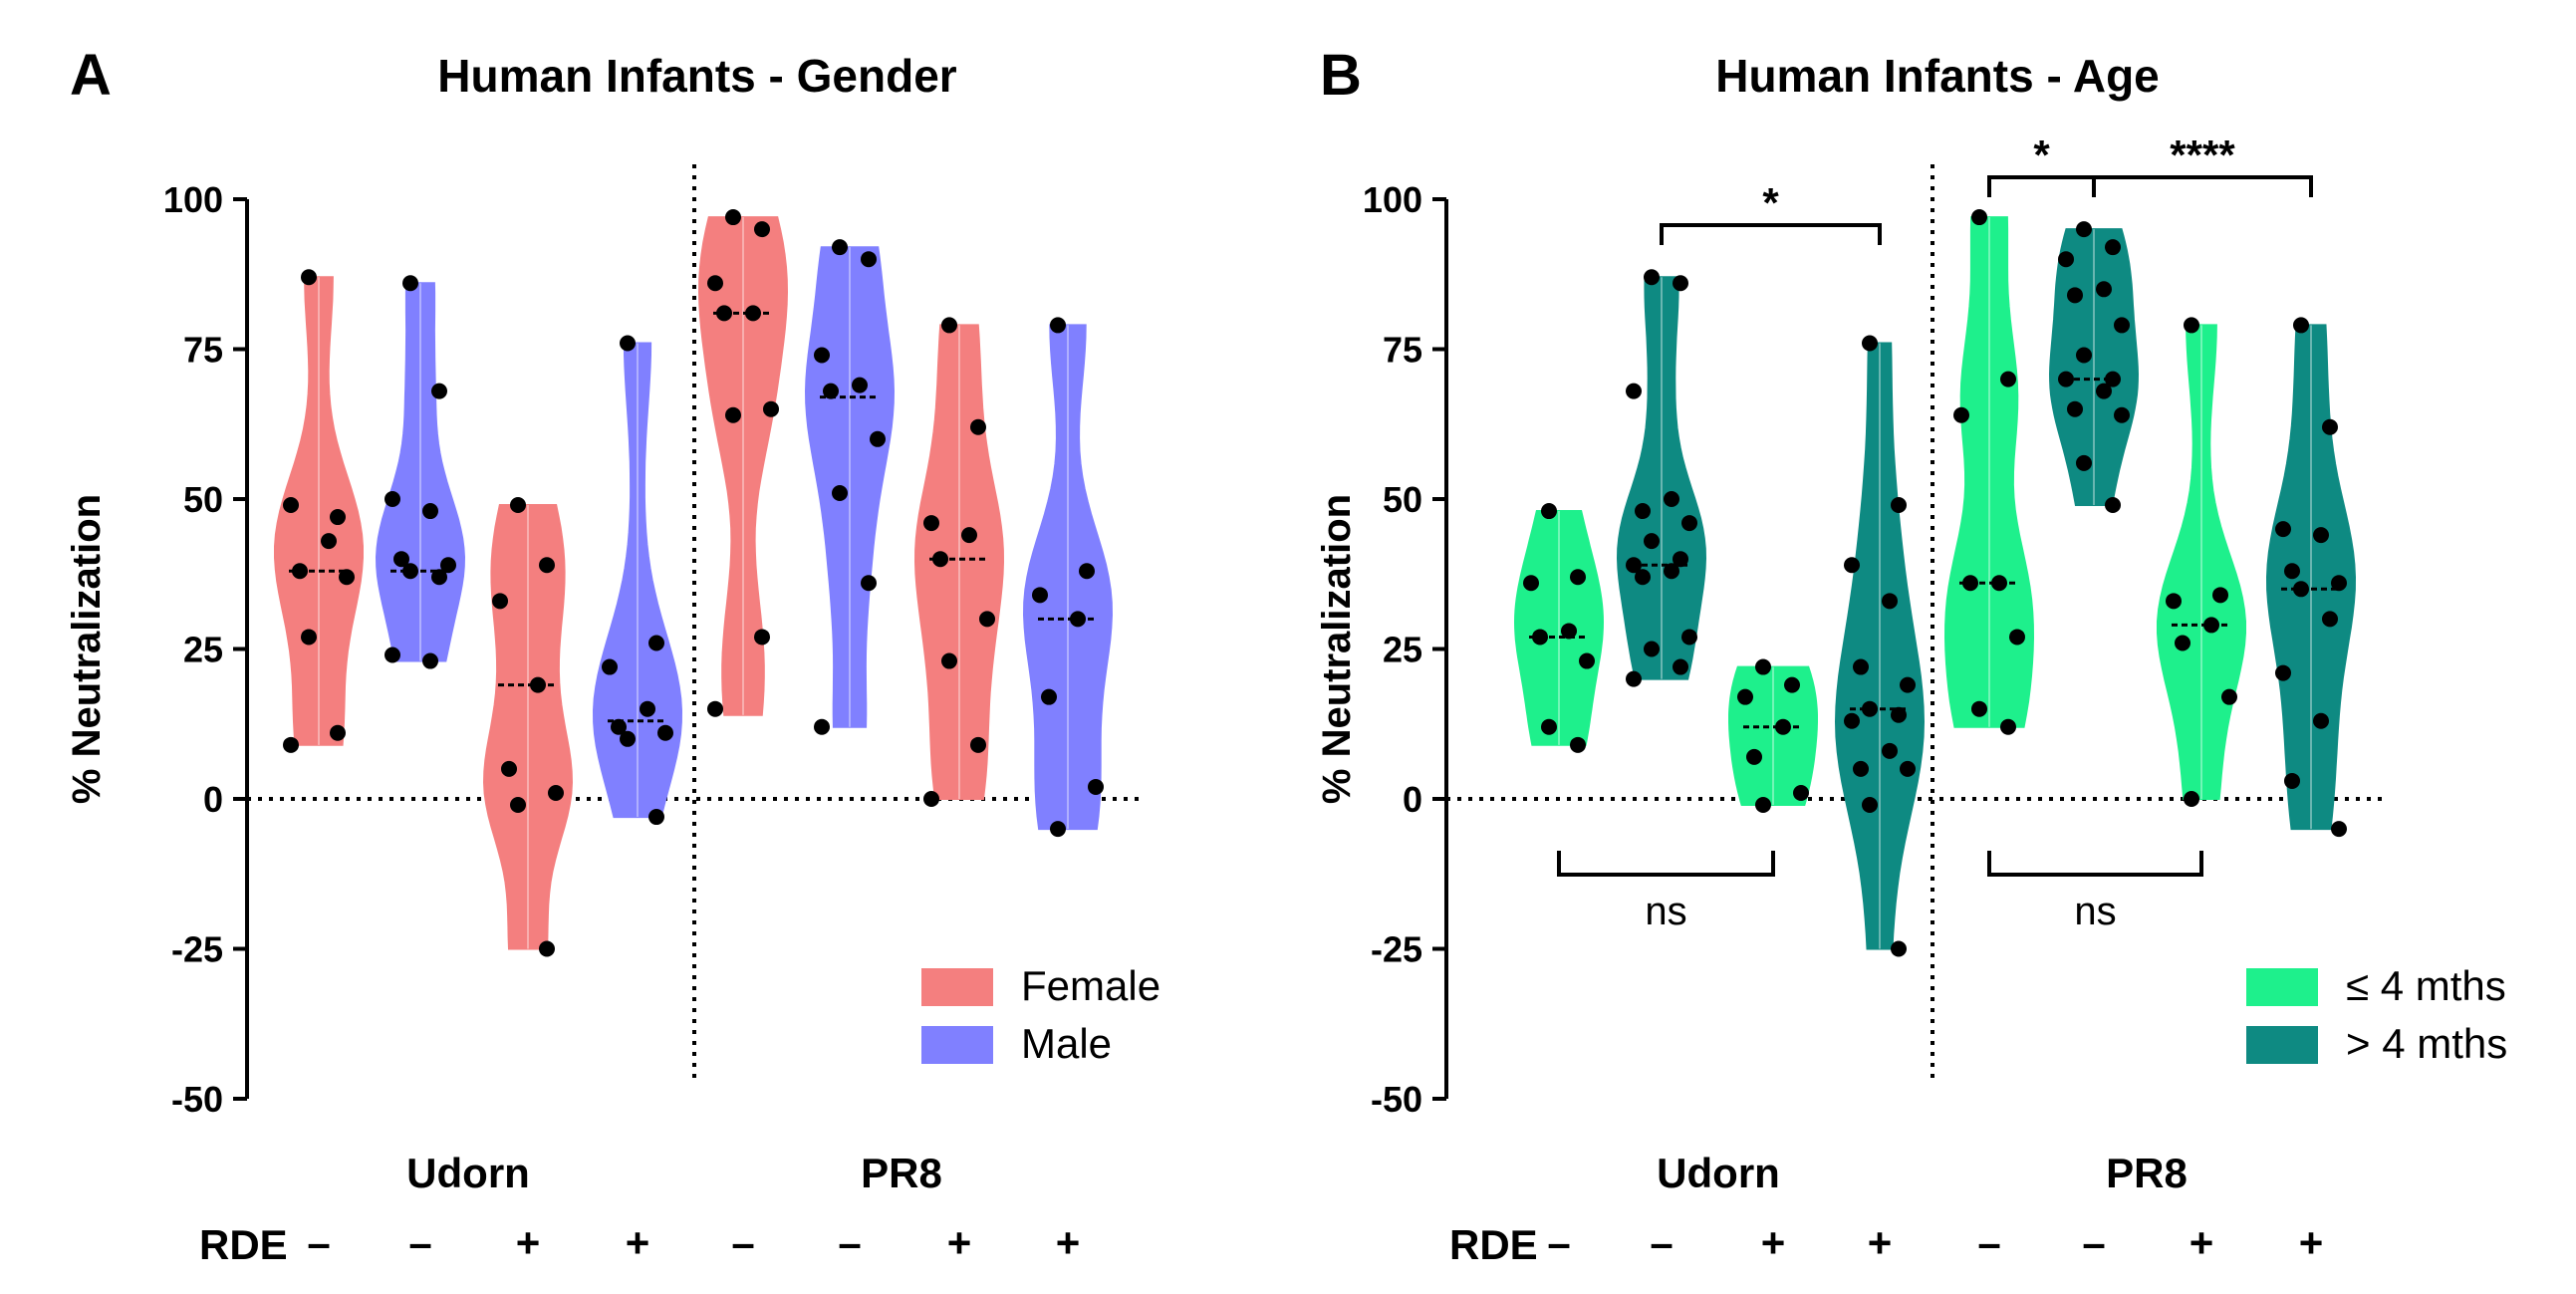  I want to click on legend-label: Female, so click(1090, 985).